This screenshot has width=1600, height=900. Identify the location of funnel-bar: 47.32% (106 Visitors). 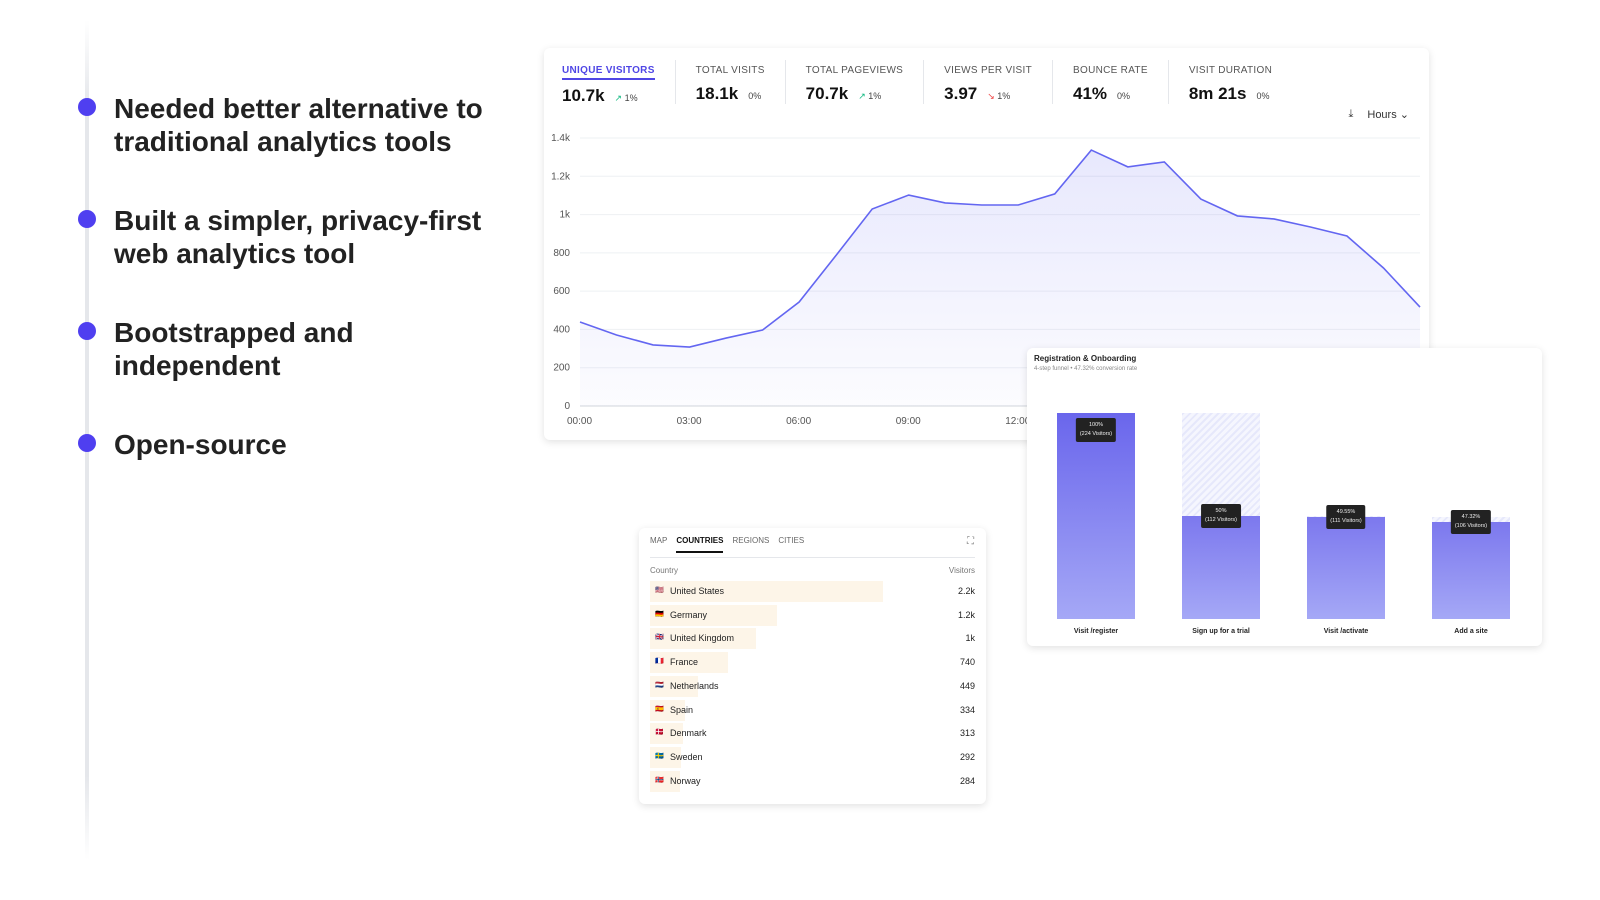
(1471, 564).